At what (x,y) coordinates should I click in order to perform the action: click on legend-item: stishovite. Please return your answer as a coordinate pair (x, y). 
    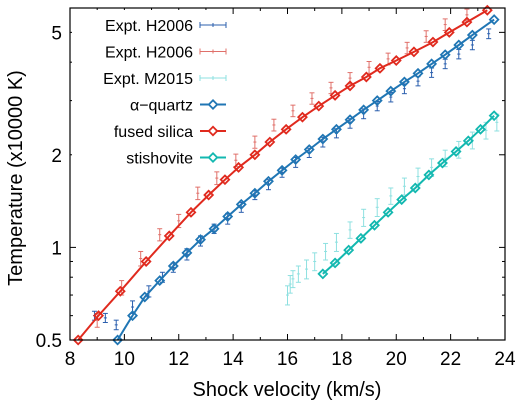
    Looking at the image, I should click on (176, 159).